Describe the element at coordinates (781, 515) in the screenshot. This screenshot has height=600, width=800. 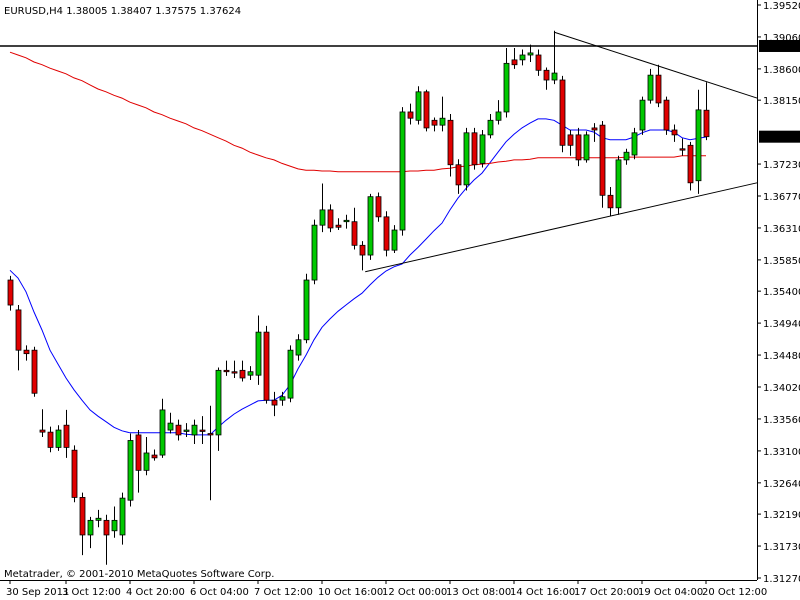
I see `y-tick-label: 1.32190` at that location.